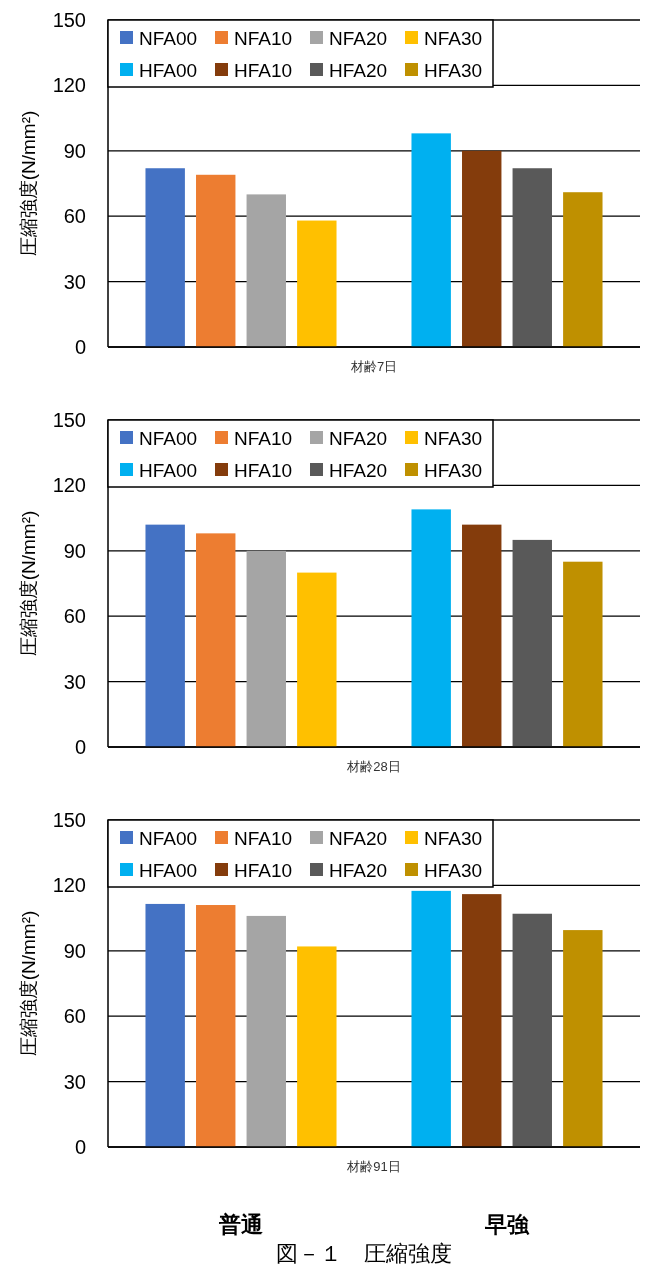 The height and width of the screenshot is (1268, 647). I want to click on text: 図－１ 圧縮強度, so click(364, 1253).